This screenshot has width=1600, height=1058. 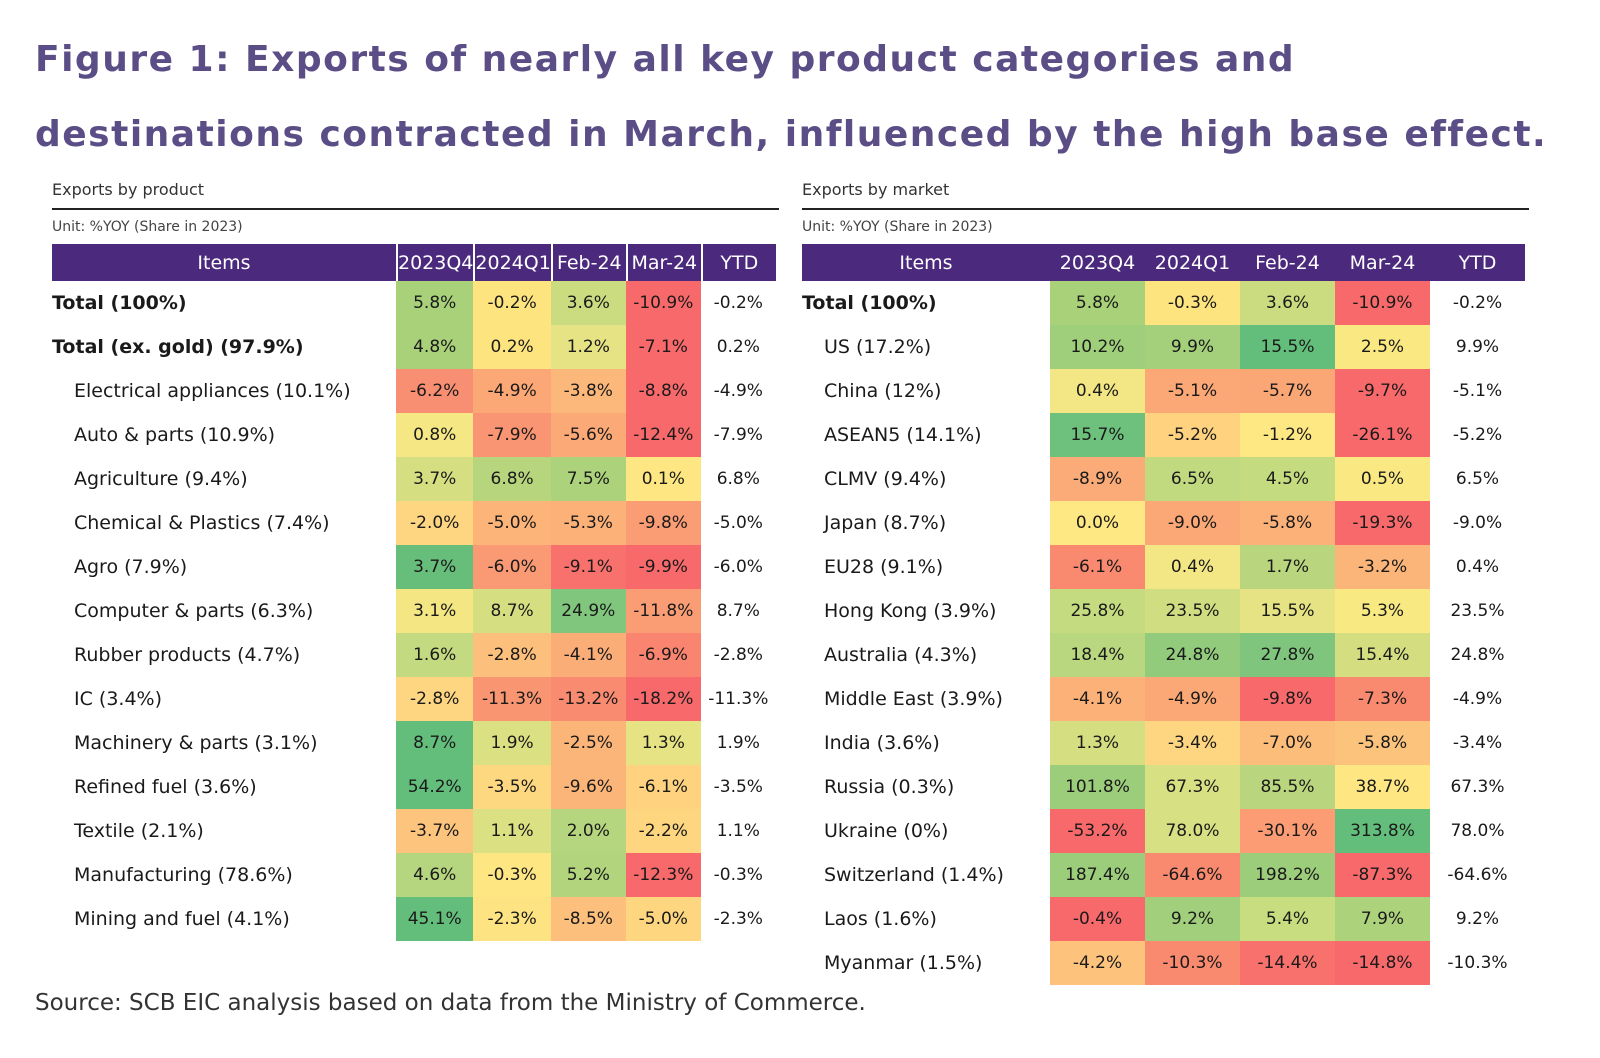 I want to click on table-row: Russia (0.3%) 101.8% 67.3% 85.5% 38.7% 67.3%, so click(x=1163, y=787).